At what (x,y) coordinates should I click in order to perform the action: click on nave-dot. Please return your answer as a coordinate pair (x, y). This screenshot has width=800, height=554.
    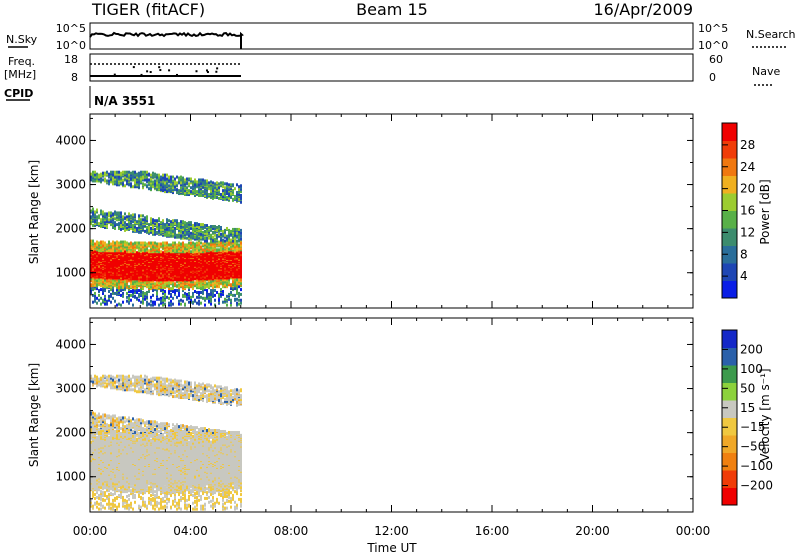
    Looking at the image, I should click on (207, 72).